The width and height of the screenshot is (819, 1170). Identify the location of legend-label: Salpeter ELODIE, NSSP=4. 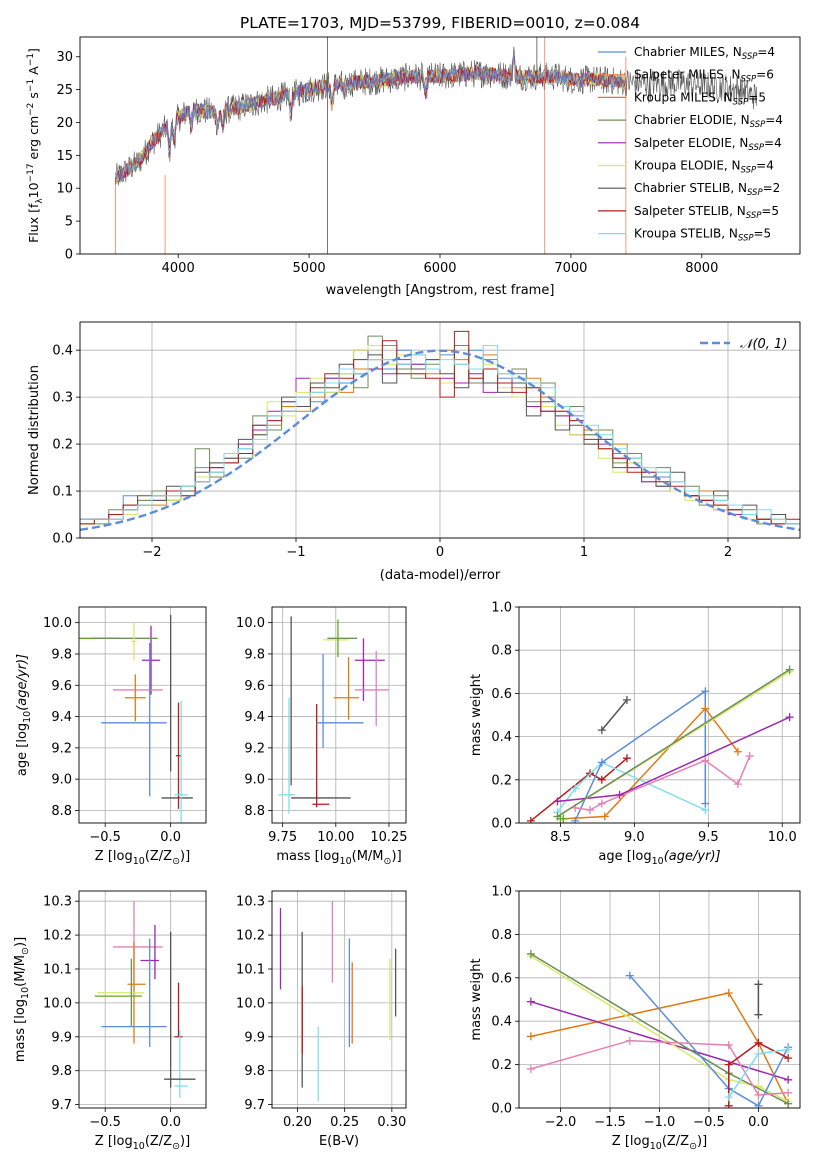
(708, 144).